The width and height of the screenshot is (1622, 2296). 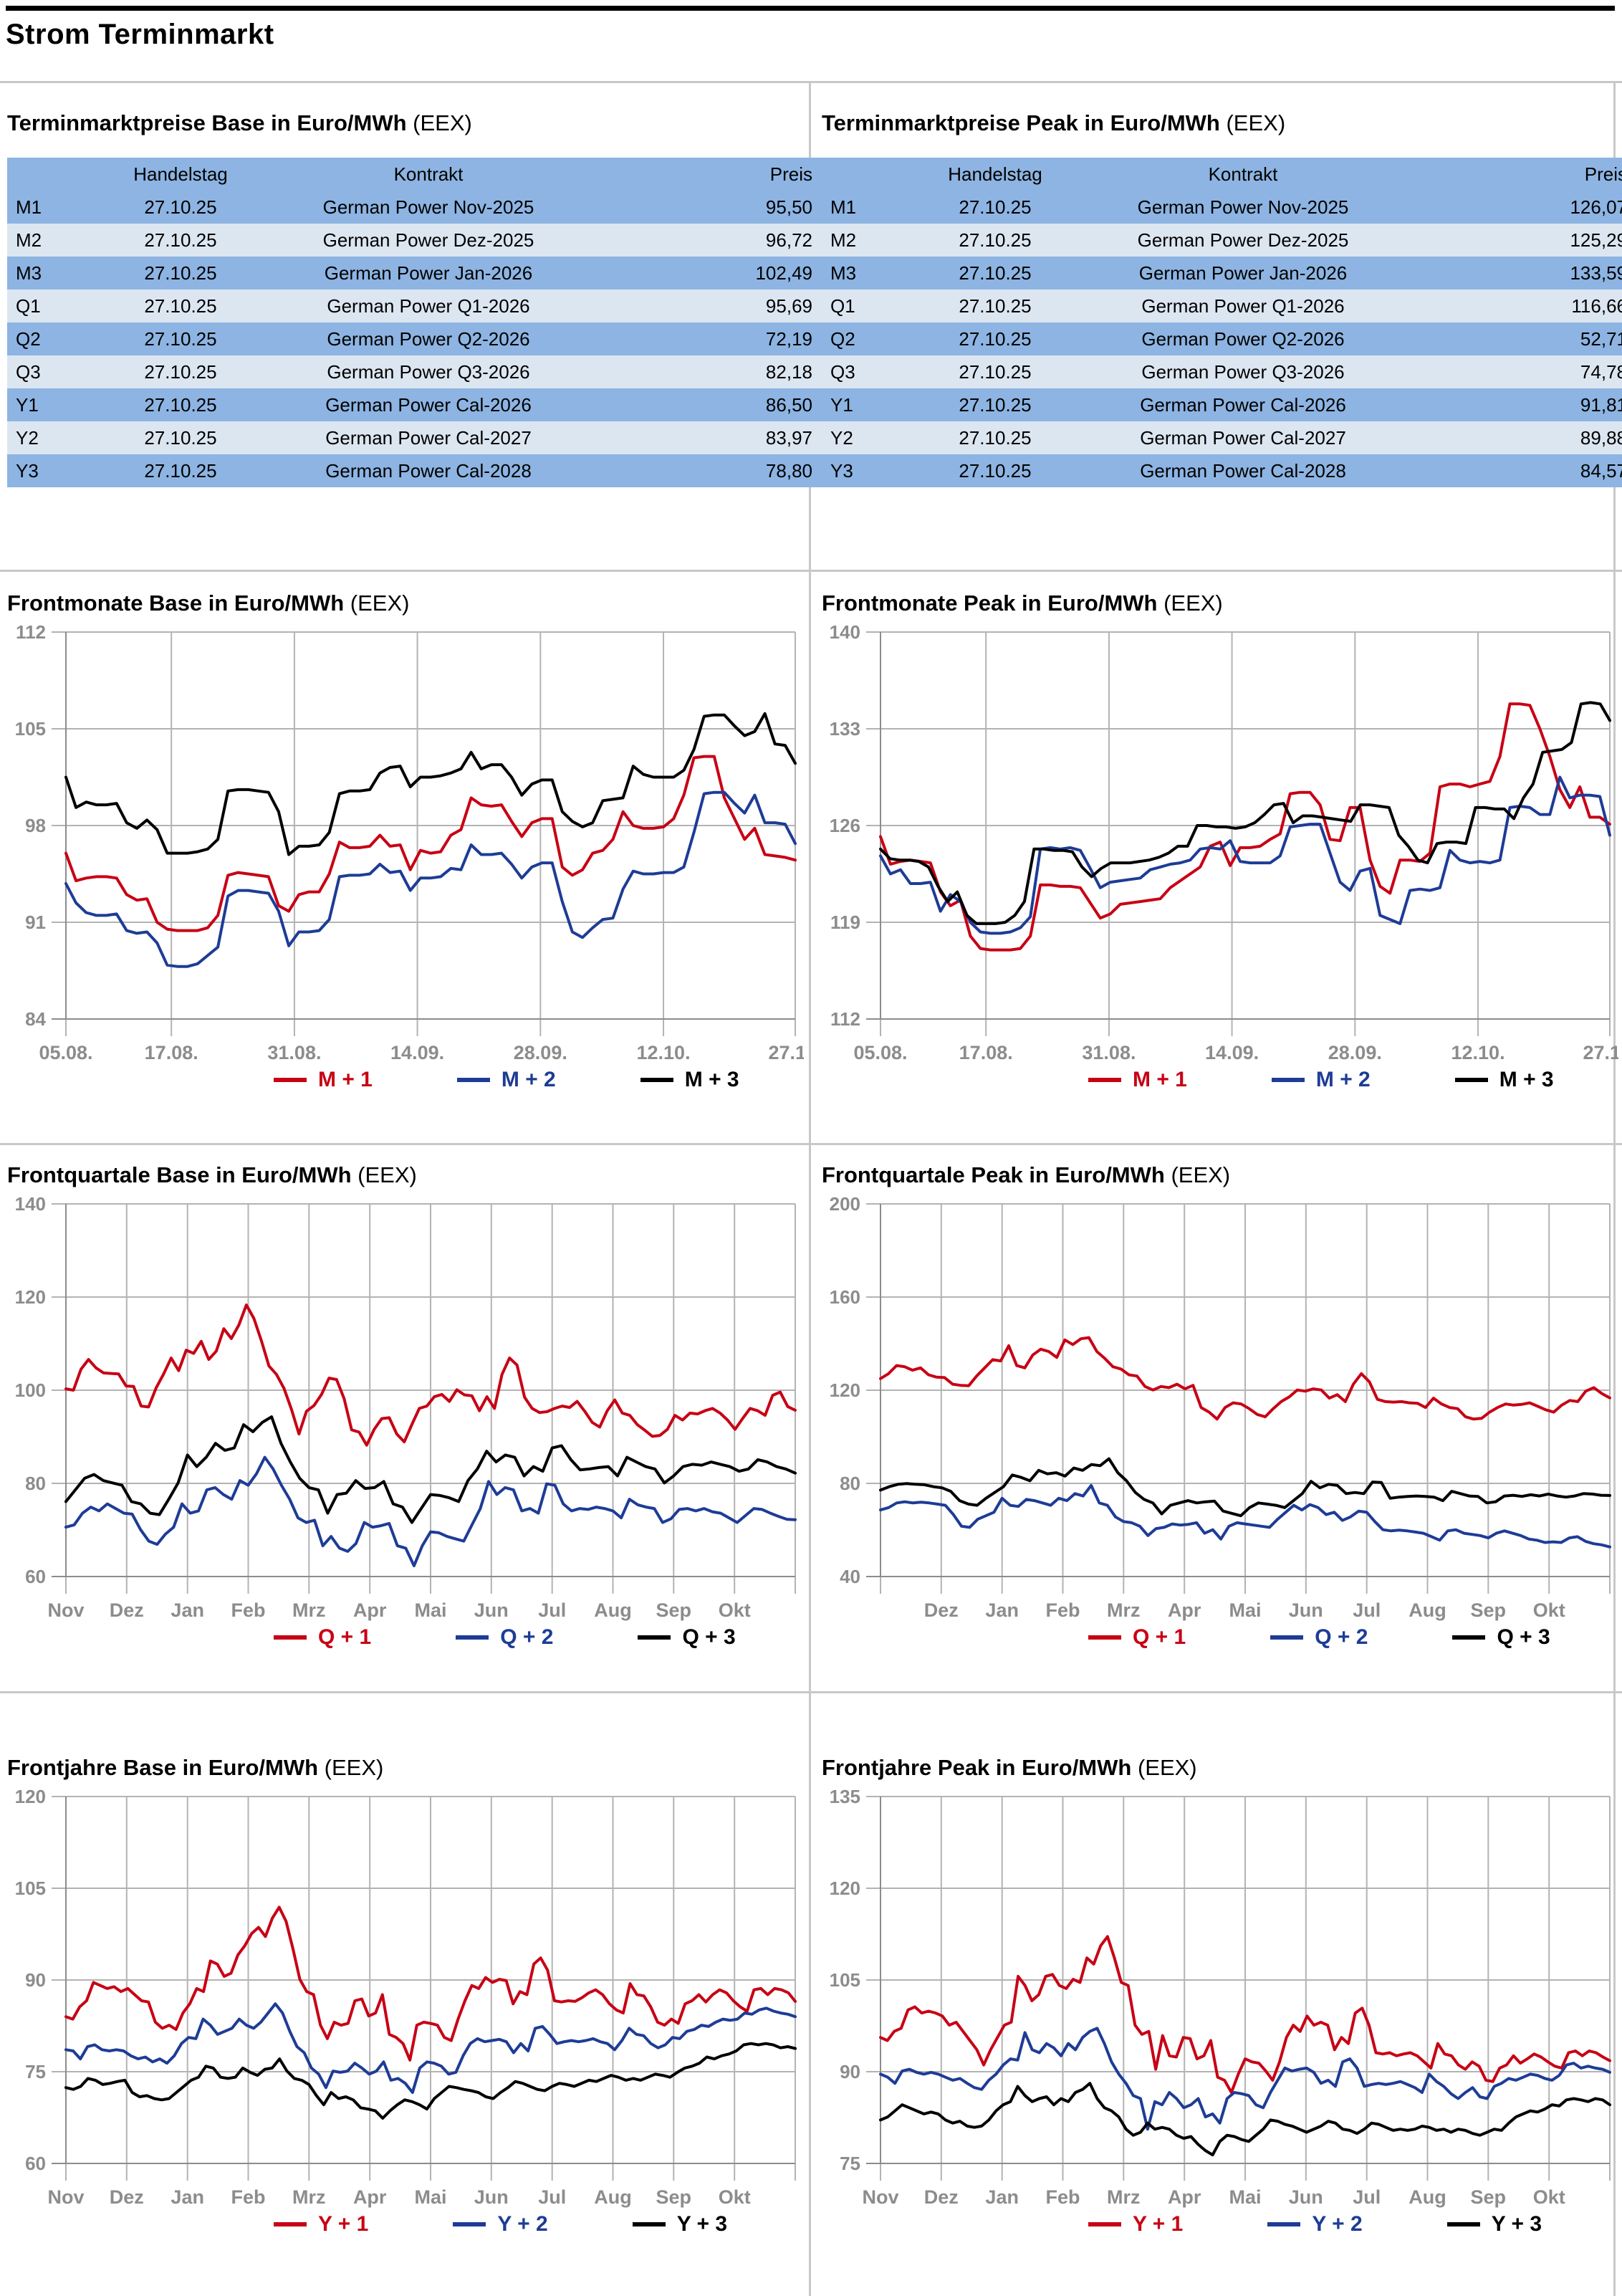 I want to click on legend-item-Q+2: Q + 2, so click(x=504, y=1637).